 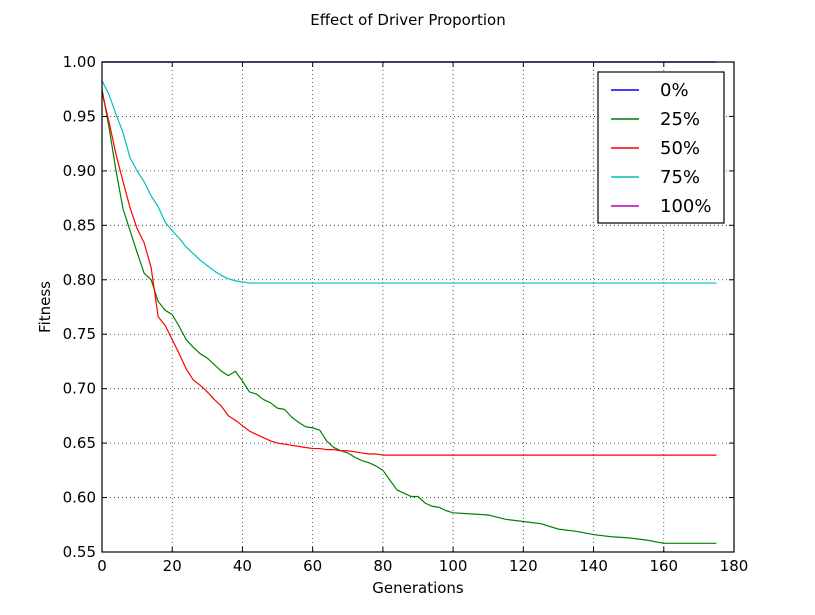 I want to click on x-tick-label: 0, so click(x=102, y=566).